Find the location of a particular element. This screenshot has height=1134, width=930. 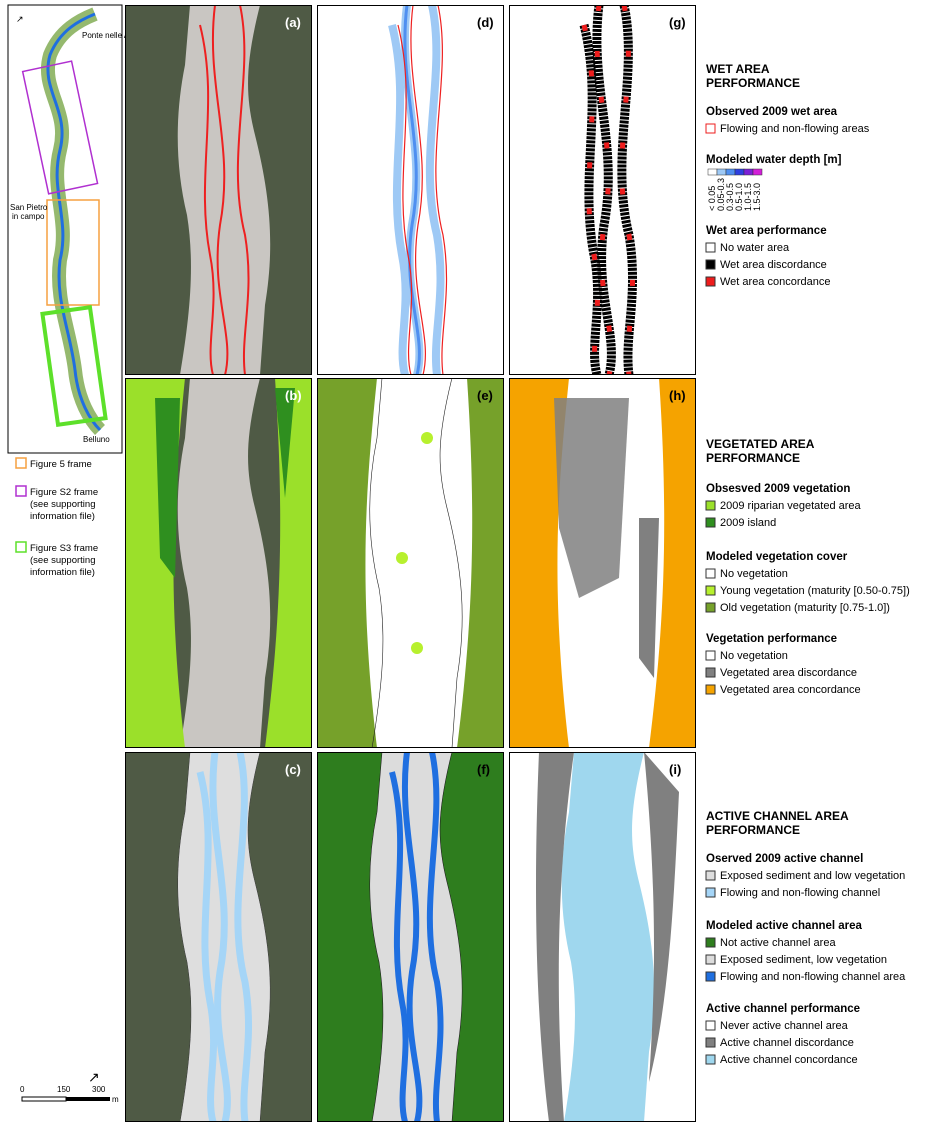

map-panel: (b) is located at coordinates (218, 563).